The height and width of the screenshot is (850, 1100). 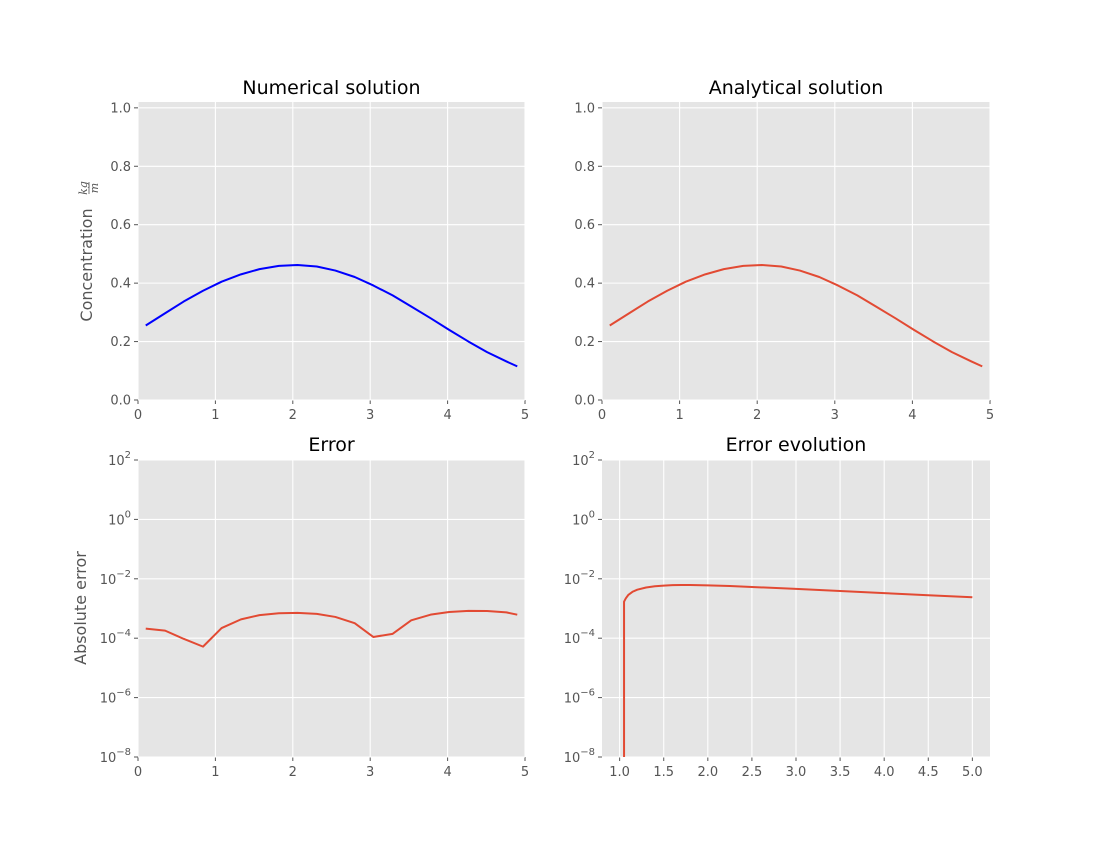 I want to click on y-axis-label: Concentration, so click(x=86, y=264).